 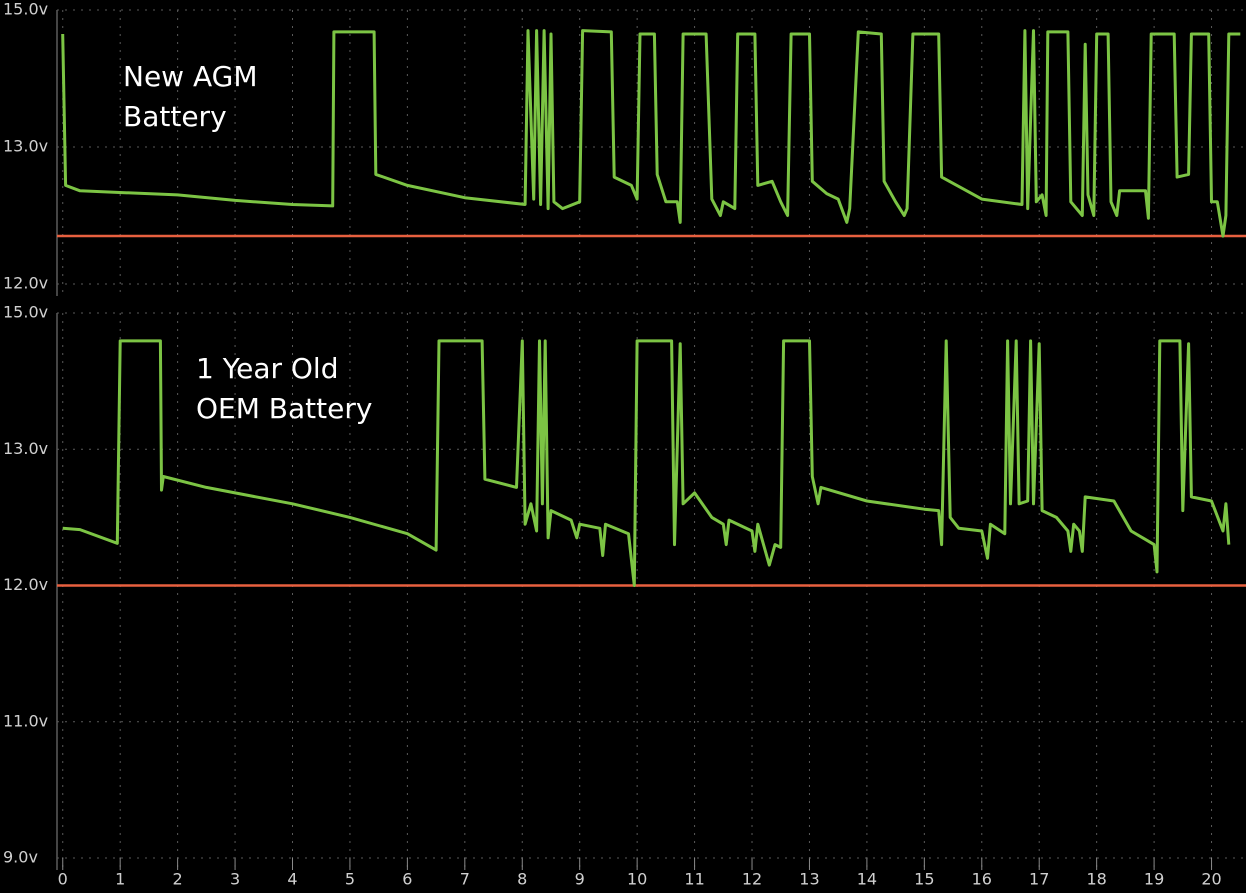 What do you see at coordinates (580, 879) in the screenshot?
I see `x-tick-label: 9` at bounding box center [580, 879].